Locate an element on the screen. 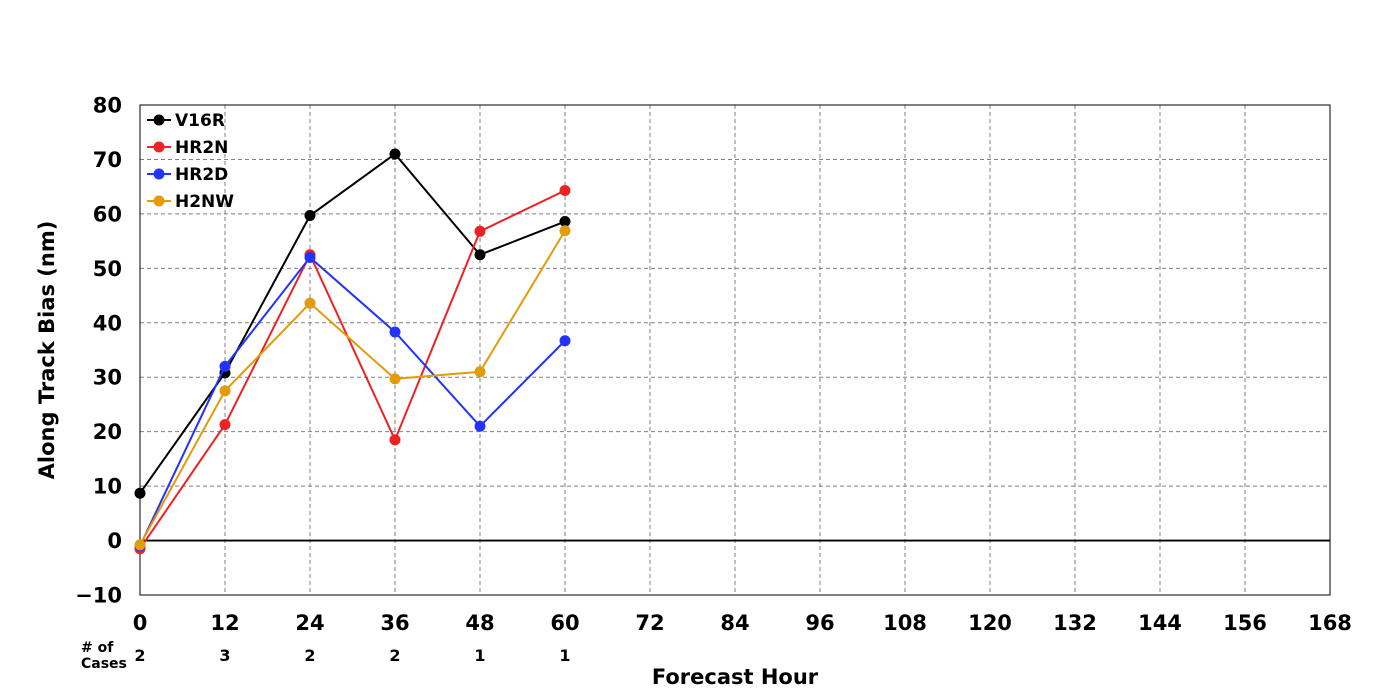 Image resolution: width=1400 pixels, height=700 pixels. legend-label-h2nw: H2NW is located at coordinates (204, 202).